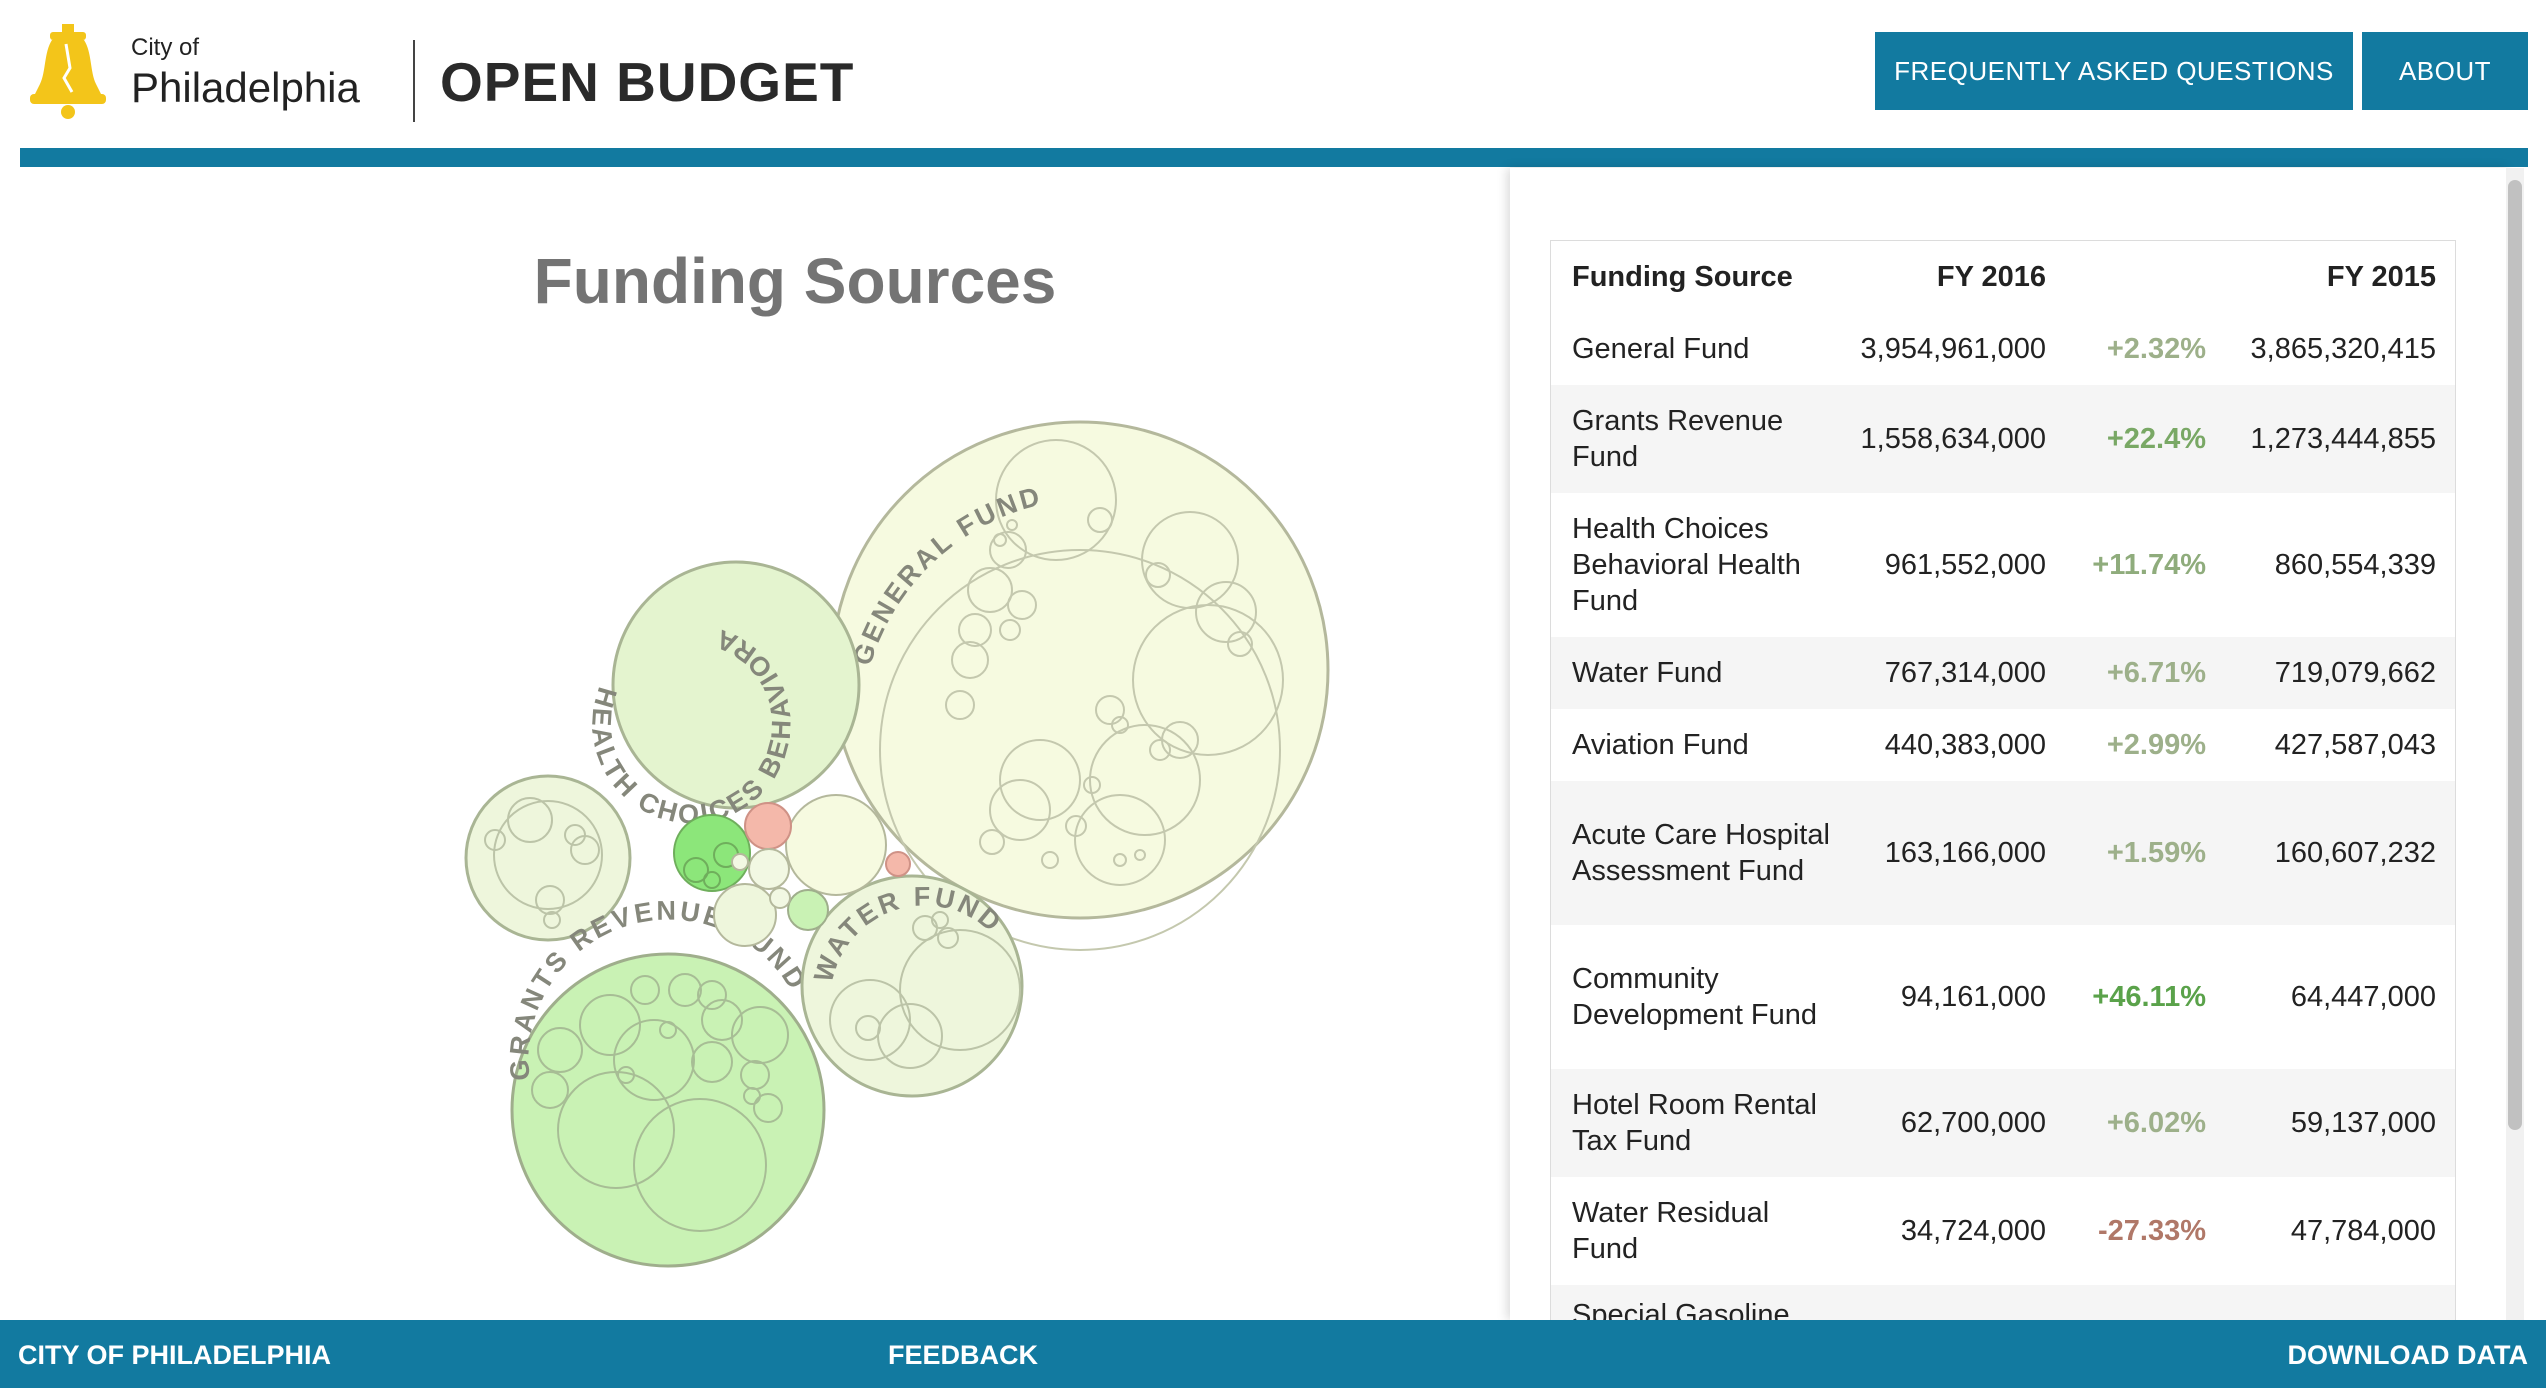  Describe the element at coordinates (1991, 276) in the screenshot. I see `header-fy2016: FY 2016` at that location.